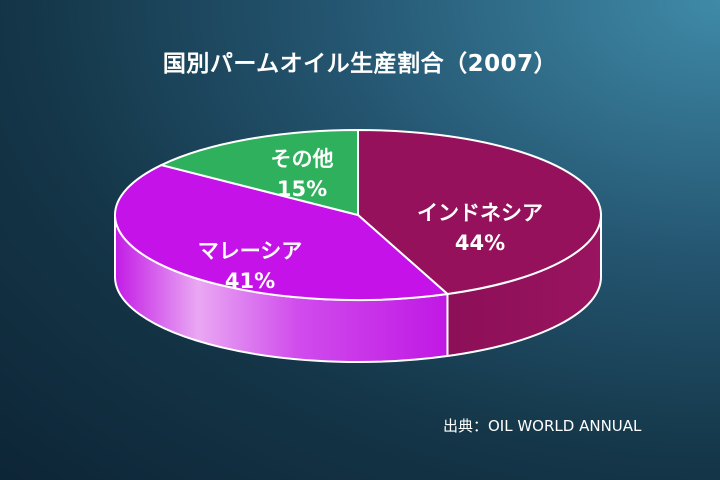 This screenshot has width=720, height=480. What do you see at coordinates (302, 159) in the screenshot?
I see `slice-name-2: その他` at bounding box center [302, 159].